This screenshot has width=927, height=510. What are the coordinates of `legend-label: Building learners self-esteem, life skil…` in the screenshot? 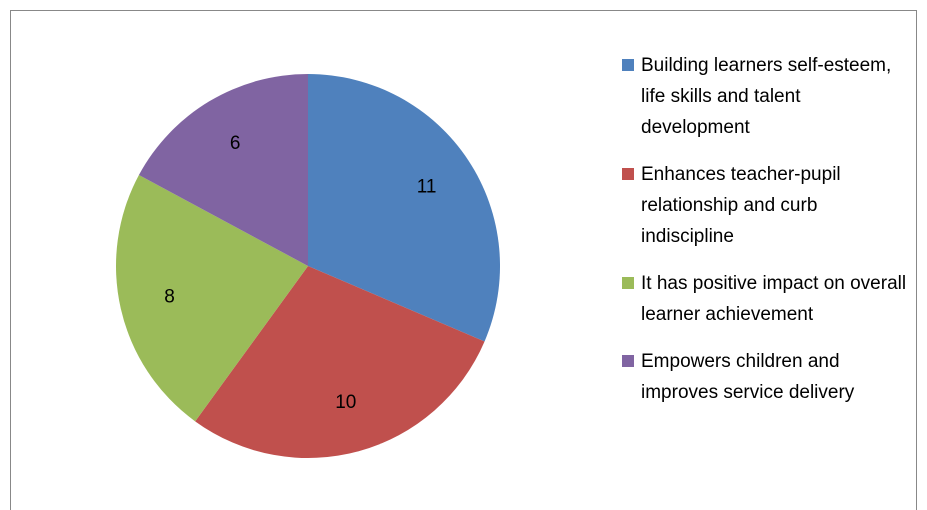 It's located at (766, 96).